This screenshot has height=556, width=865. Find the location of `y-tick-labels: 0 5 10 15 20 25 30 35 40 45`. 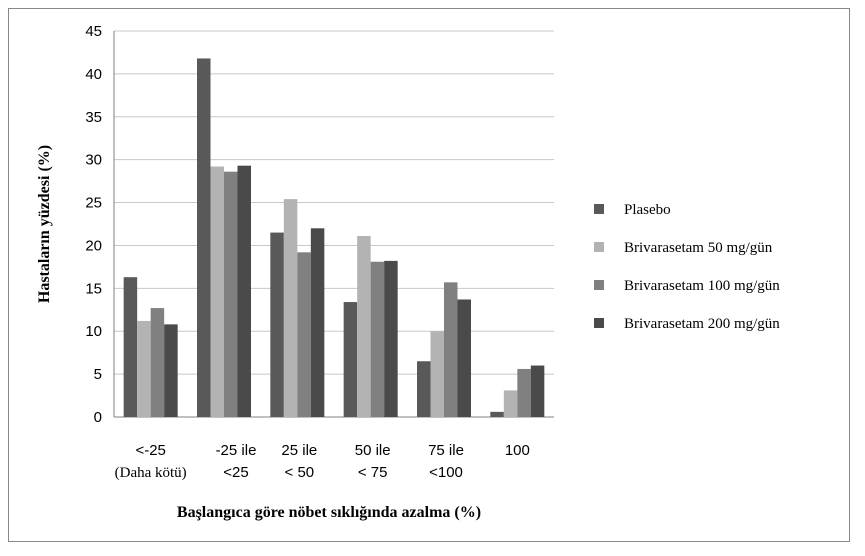

y-tick-labels: 0 5 10 15 20 25 30 35 40 45 is located at coordinates (93, 224).